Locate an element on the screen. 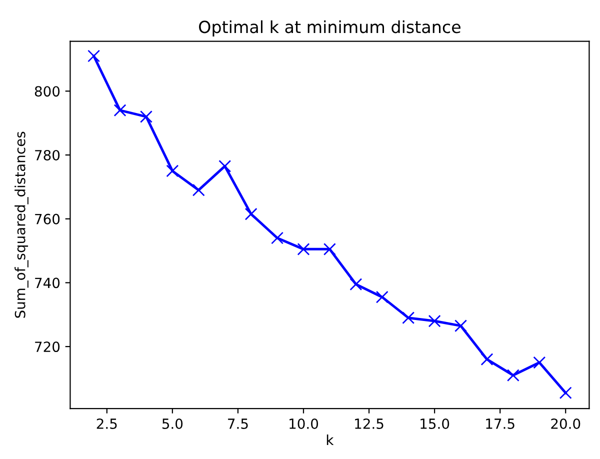  y-axis-title: Sum_of_squared_distances is located at coordinates (21, 225).